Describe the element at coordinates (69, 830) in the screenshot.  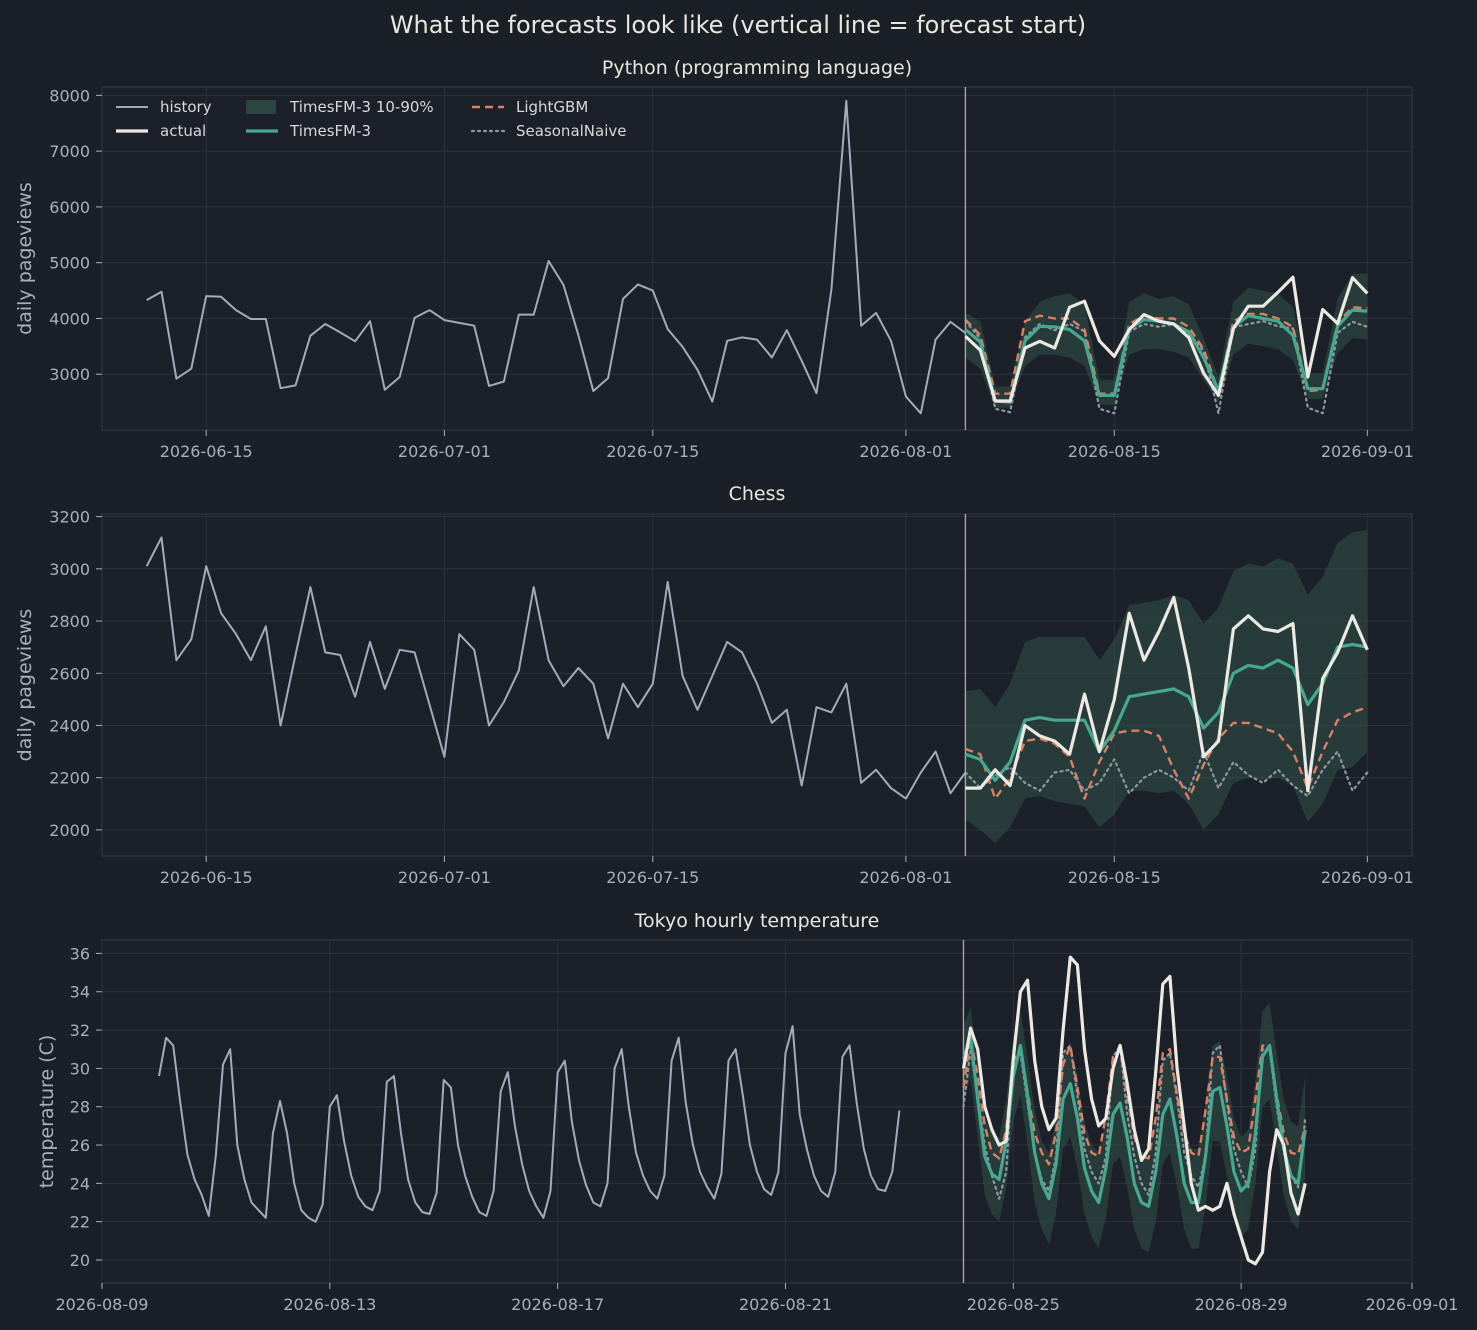
I see `y-tick-label: 2000` at that location.